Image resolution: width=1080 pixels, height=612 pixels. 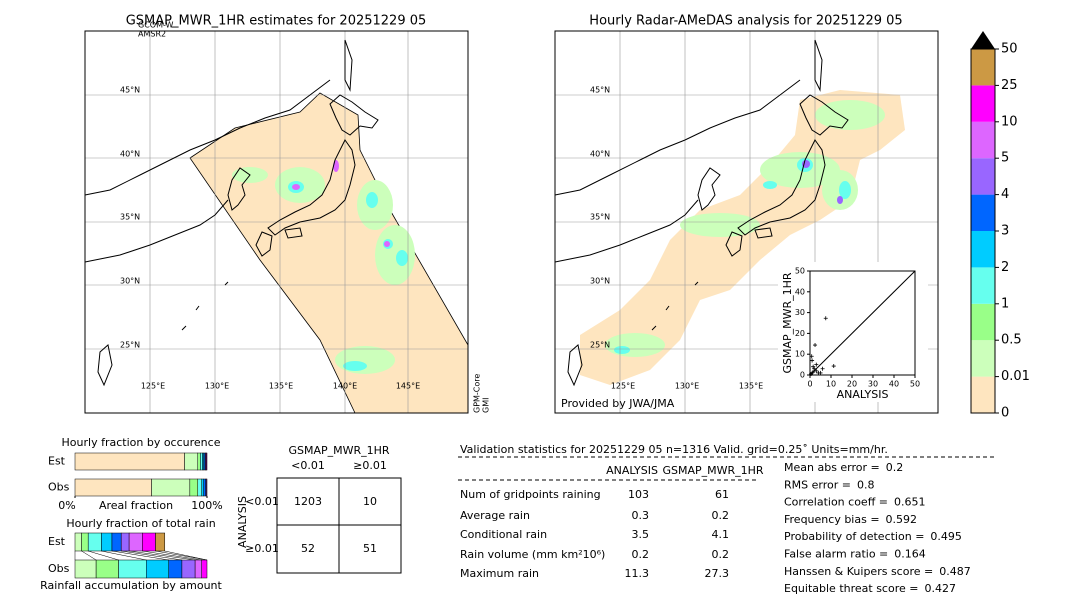 I want to click on x-tick-label: 30, so click(x=873, y=384).